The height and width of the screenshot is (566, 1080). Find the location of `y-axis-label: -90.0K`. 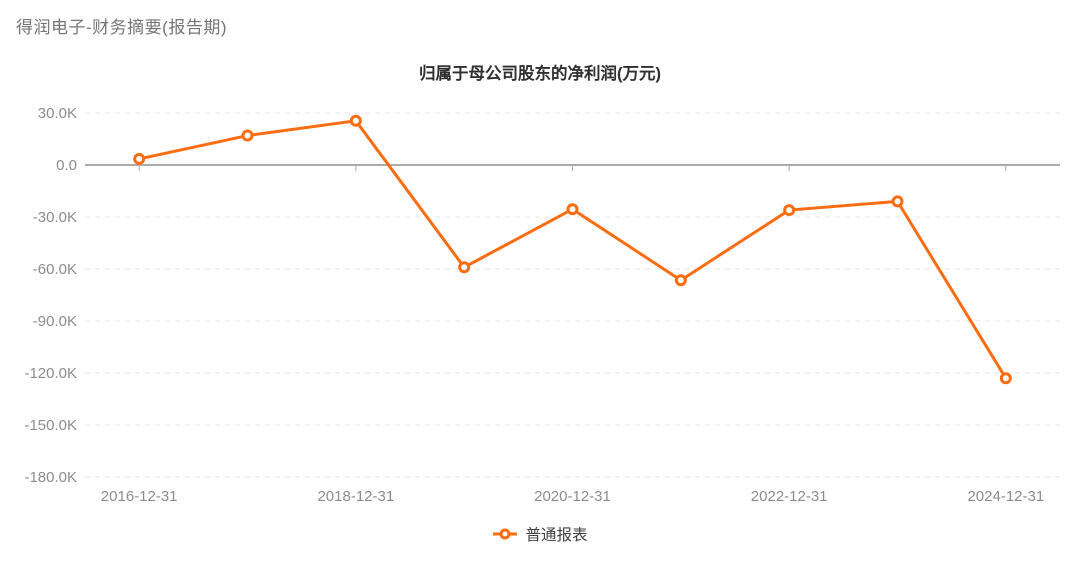

y-axis-label: -90.0K is located at coordinates (55, 321).